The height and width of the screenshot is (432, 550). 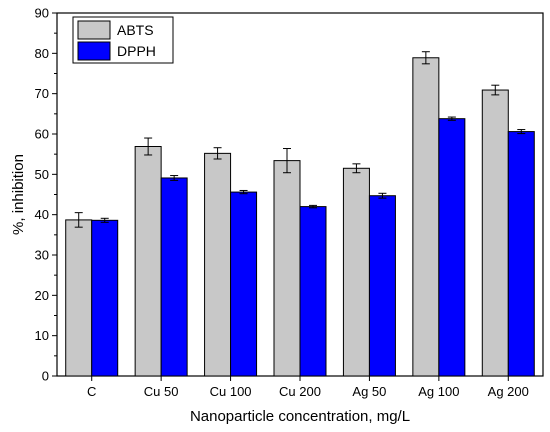 What do you see at coordinates (46, 195) in the screenshot?
I see `y-axis: 0 10 20 30 40 50 60 70 80 90` at bounding box center [46, 195].